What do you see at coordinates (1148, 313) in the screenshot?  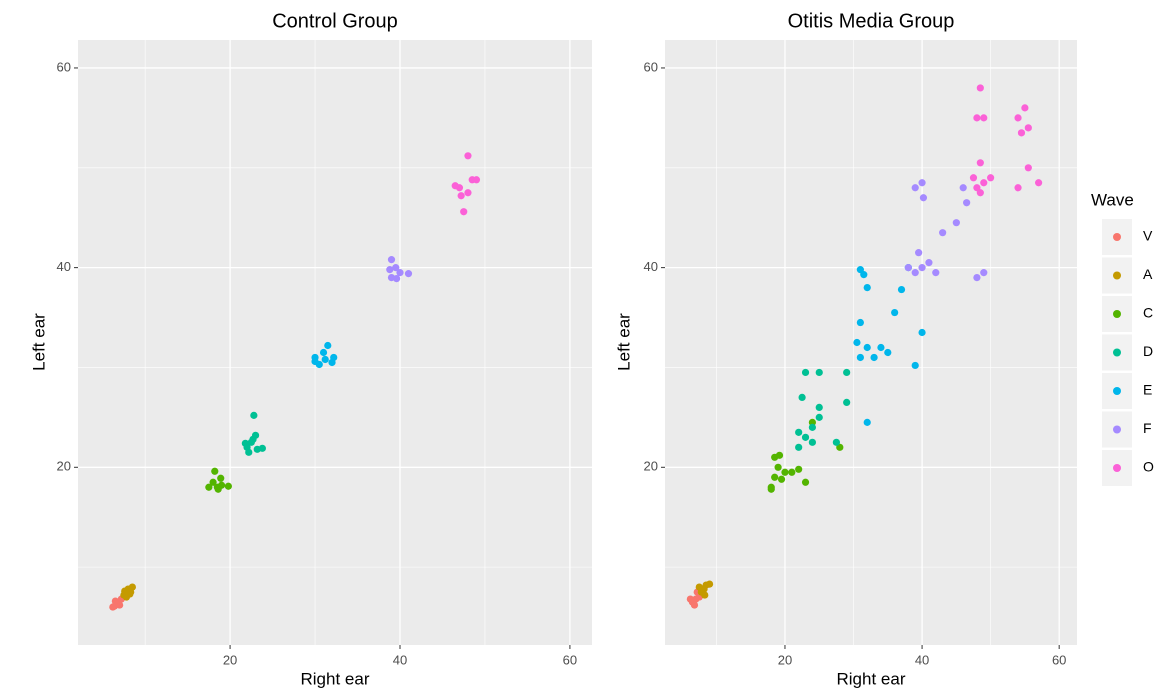 I see `legend-label: C` at bounding box center [1148, 313].